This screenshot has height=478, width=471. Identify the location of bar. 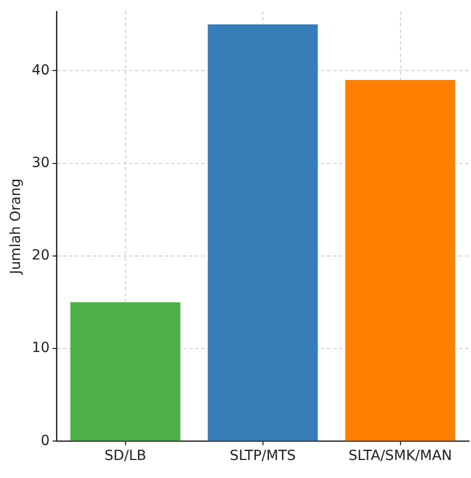
(125, 371).